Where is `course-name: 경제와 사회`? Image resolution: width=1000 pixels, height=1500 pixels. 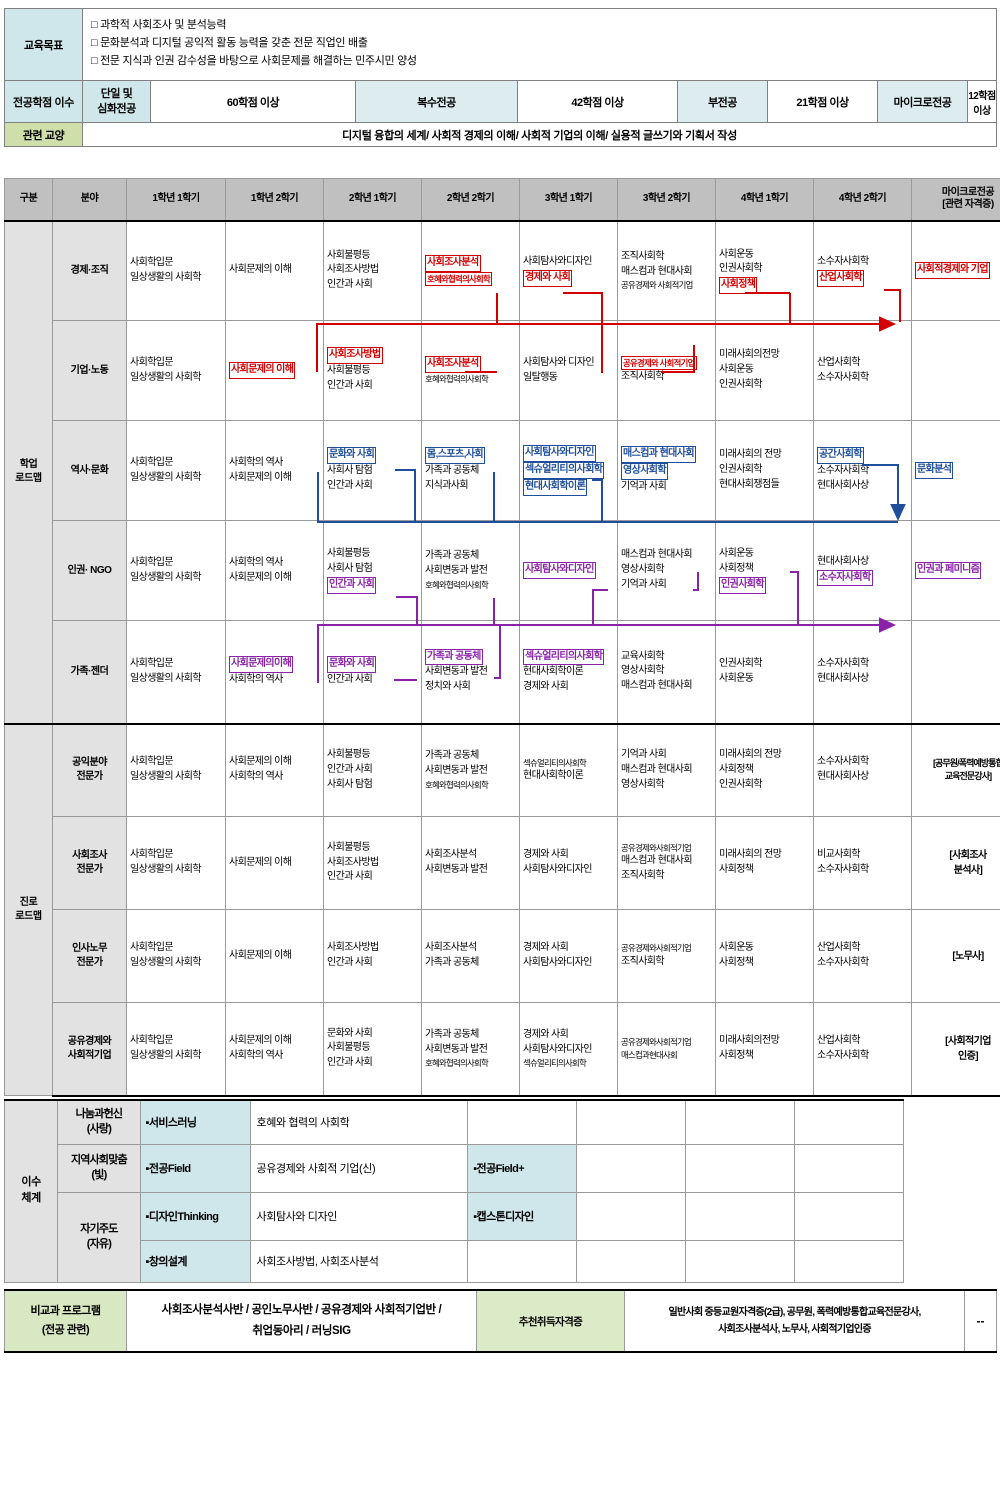
course-name: 경제와 사회 is located at coordinates (546, 1034).